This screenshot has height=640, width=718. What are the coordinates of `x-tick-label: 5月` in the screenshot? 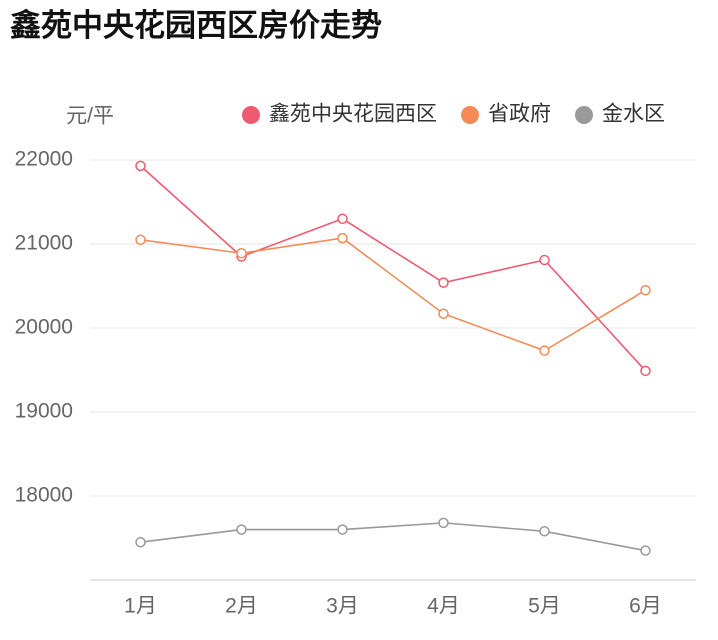 It's located at (544, 606).